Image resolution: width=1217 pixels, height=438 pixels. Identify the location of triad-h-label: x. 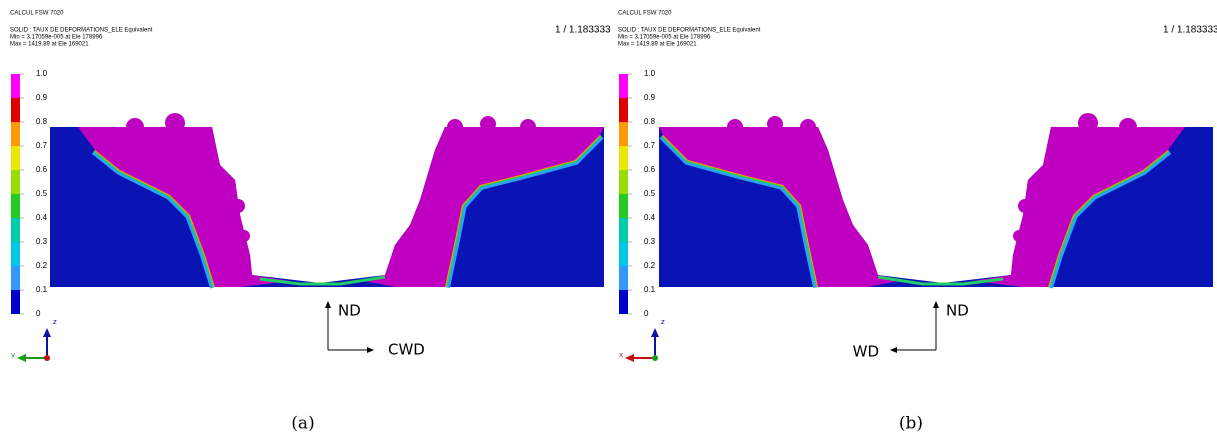
(621, 355).